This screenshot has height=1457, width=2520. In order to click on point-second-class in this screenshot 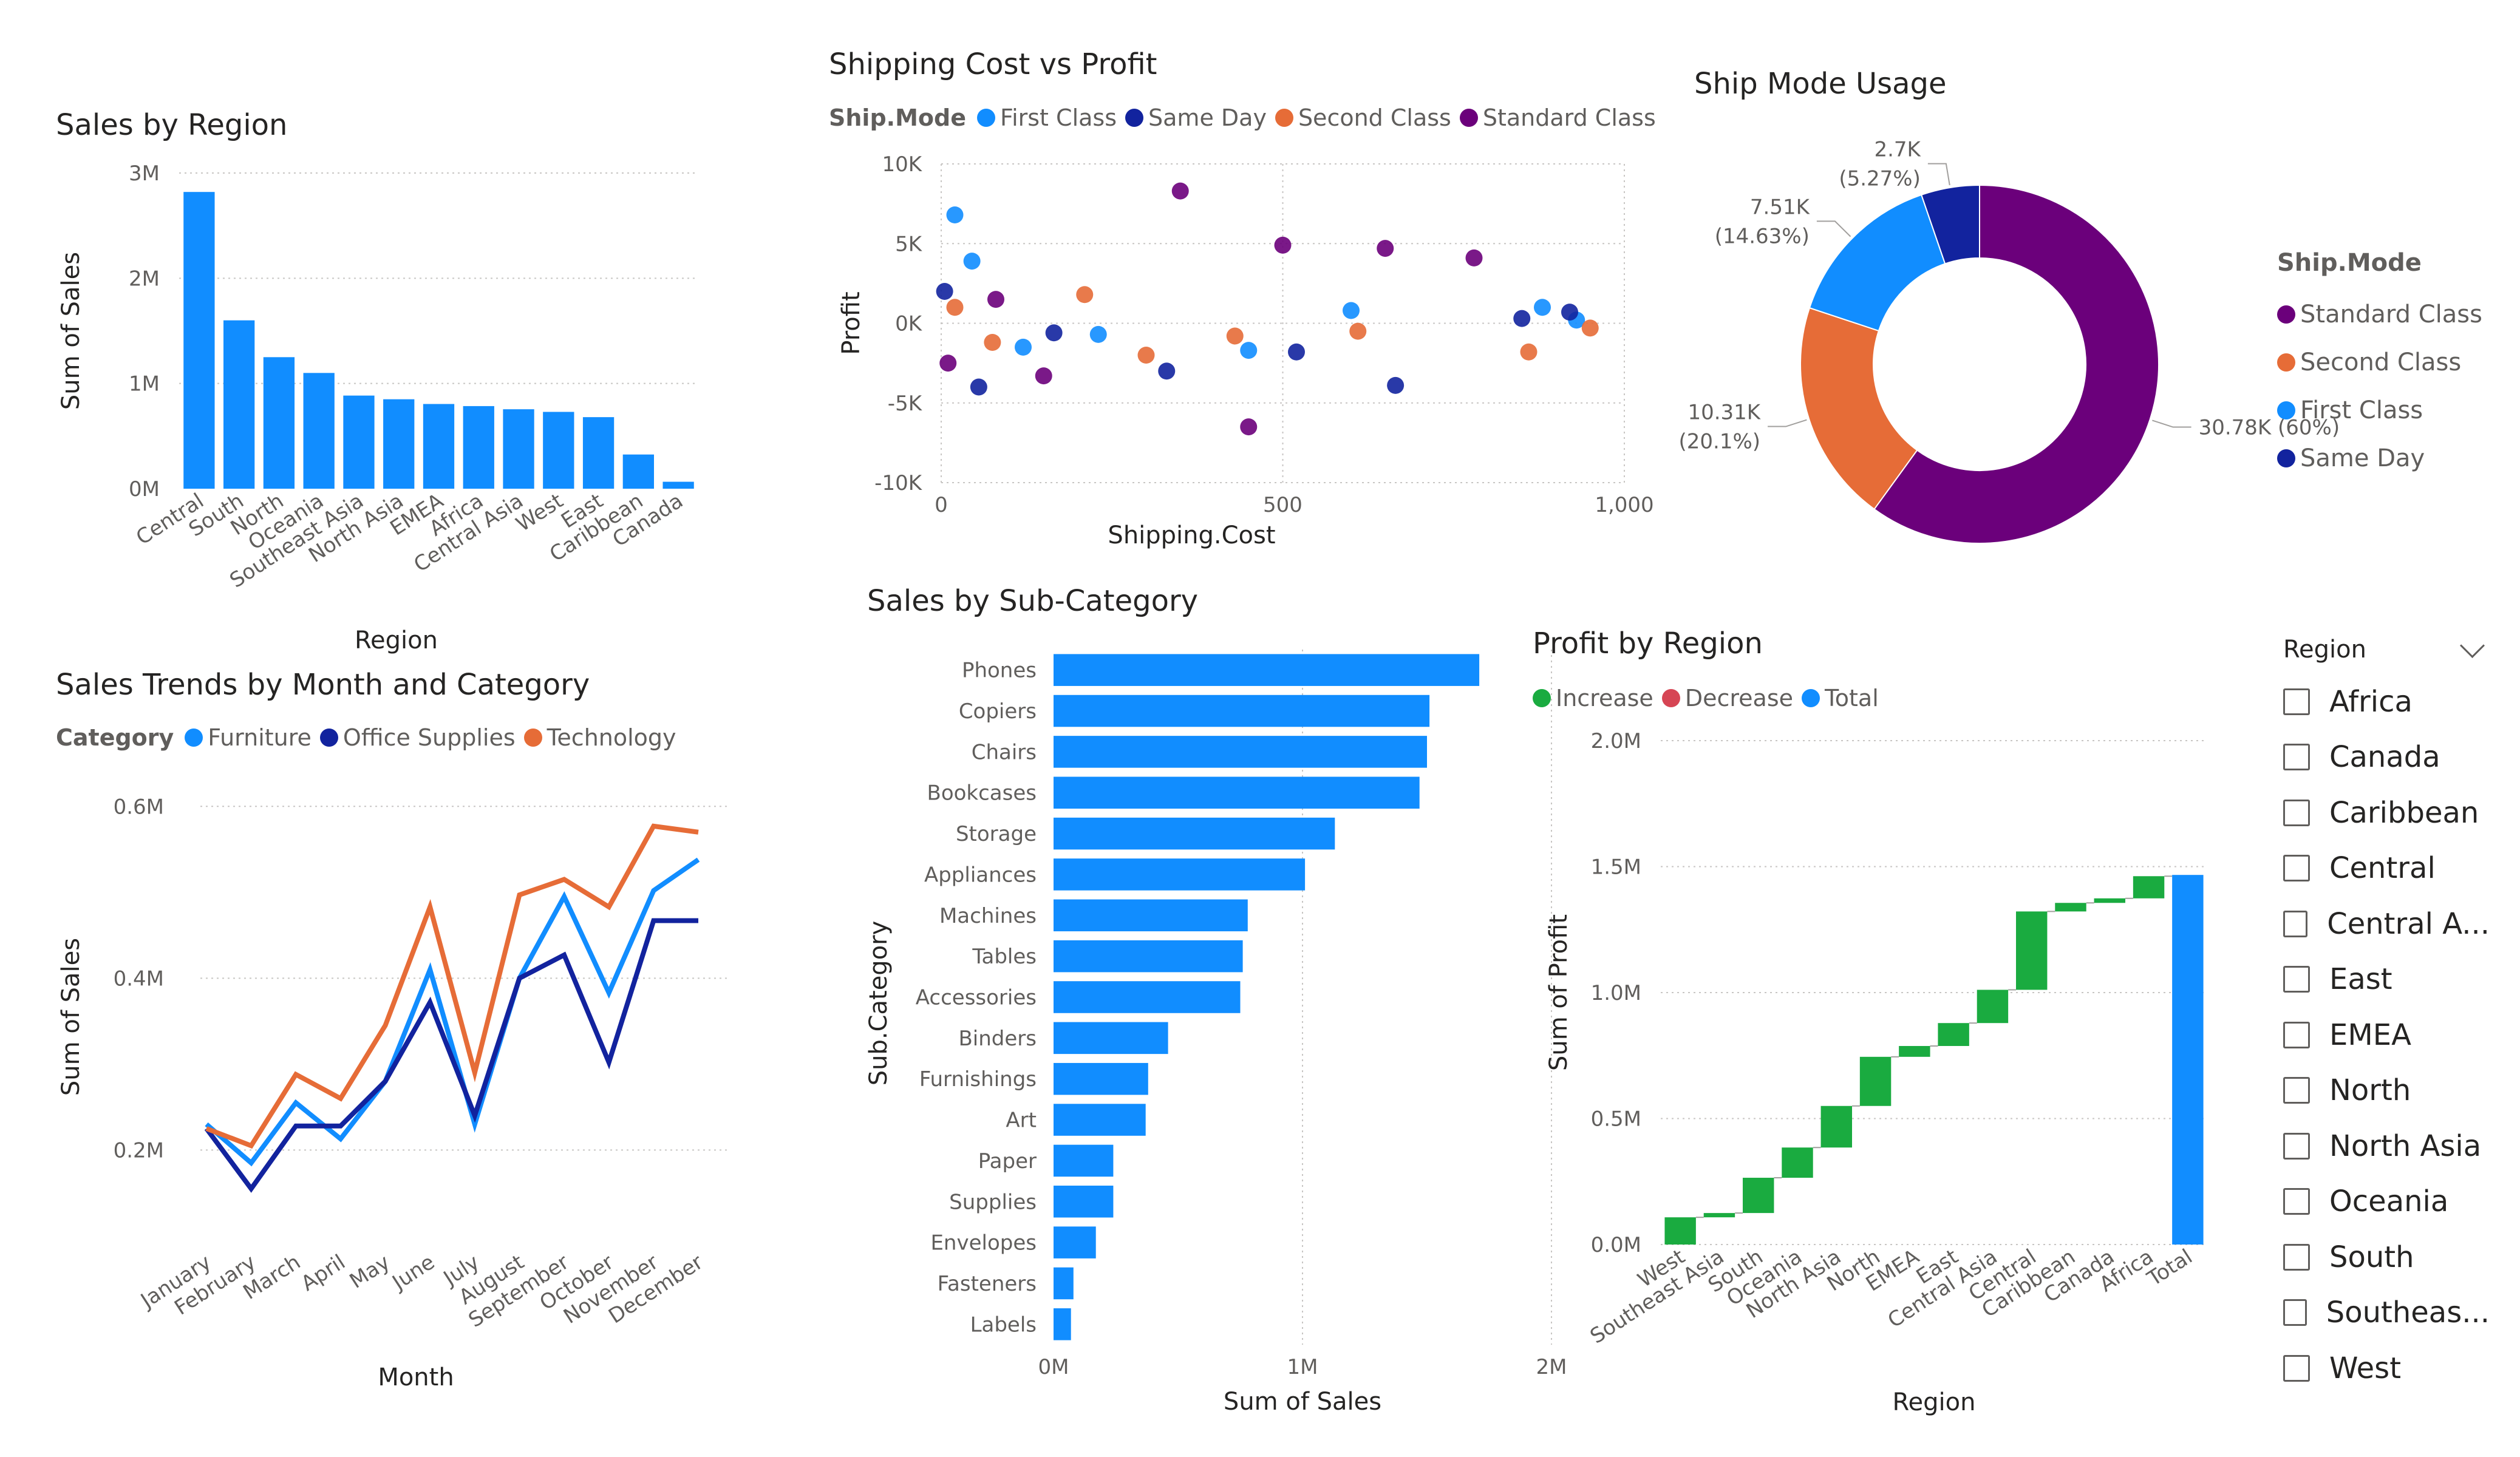, I will do `click(1235, 336)`.